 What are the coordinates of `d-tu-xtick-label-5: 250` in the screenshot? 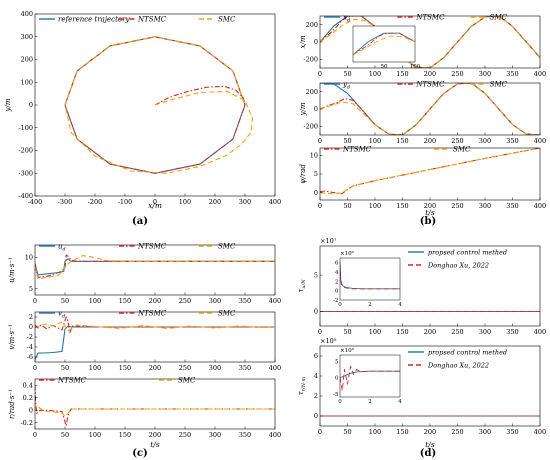 It's located at (457, 332).